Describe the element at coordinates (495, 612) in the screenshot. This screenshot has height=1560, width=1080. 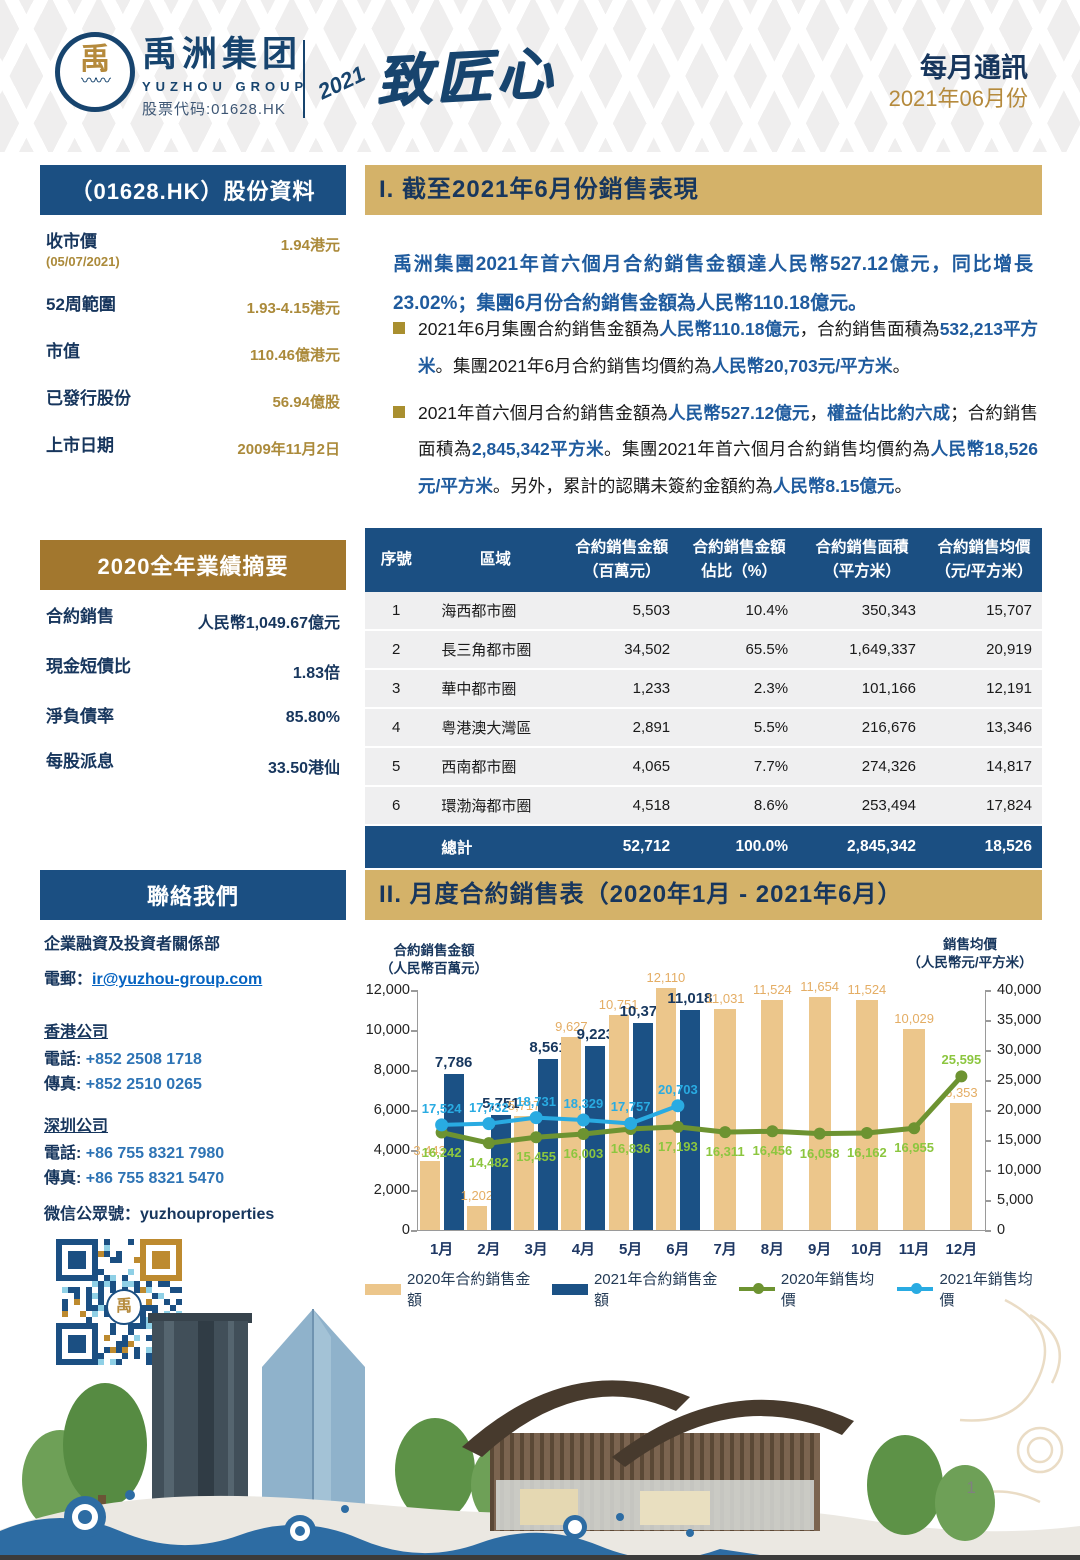
I see `table-cell: 海西都市圈` at that location.